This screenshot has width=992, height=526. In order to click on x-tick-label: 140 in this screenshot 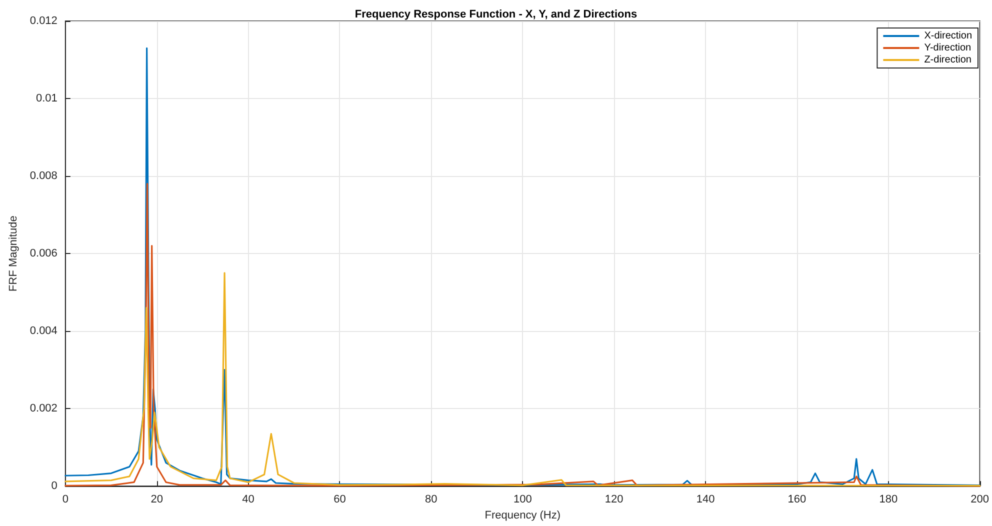, I will do `click(705, 500)`.